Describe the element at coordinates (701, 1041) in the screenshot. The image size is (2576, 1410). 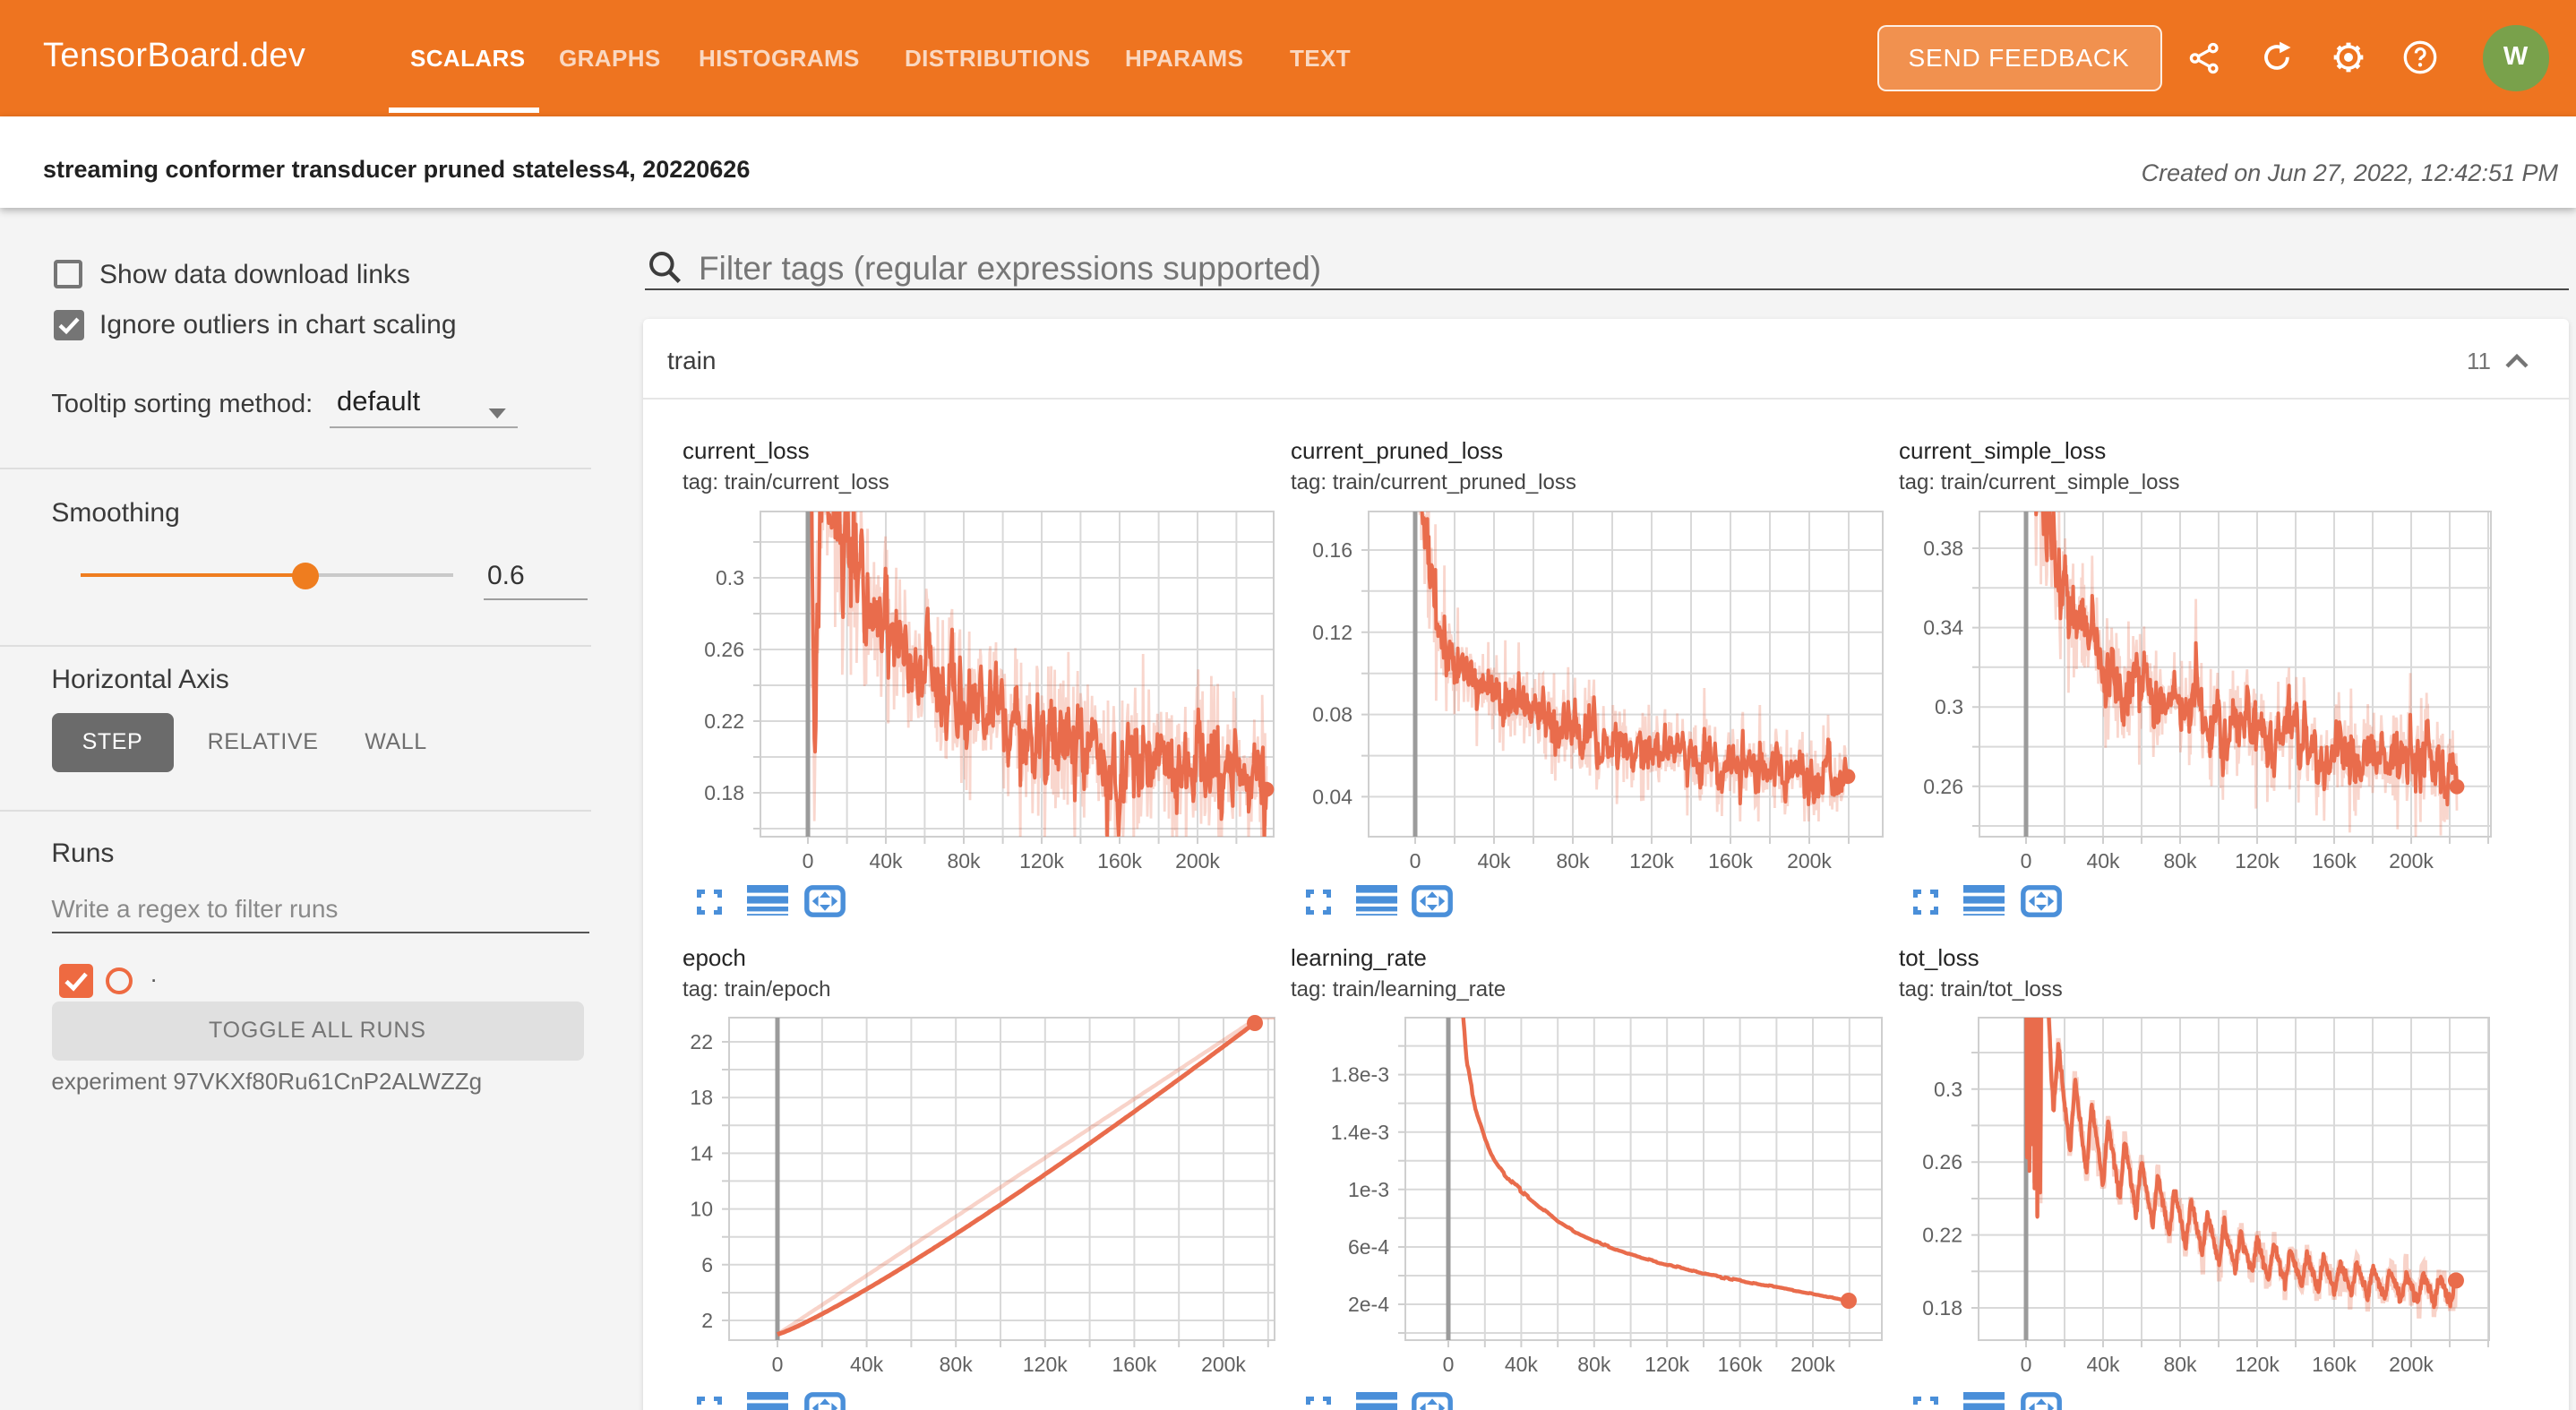
I see `svg-text: 22` at that location.